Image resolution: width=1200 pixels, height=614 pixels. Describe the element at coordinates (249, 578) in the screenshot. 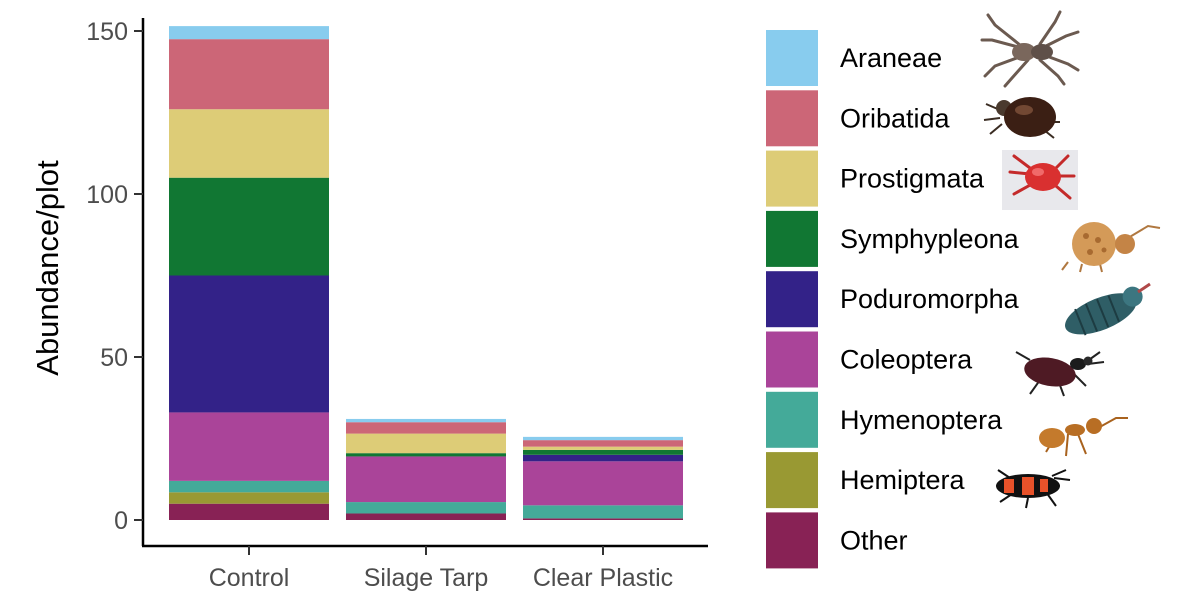

I see `x-tick-label: Control` at that location.